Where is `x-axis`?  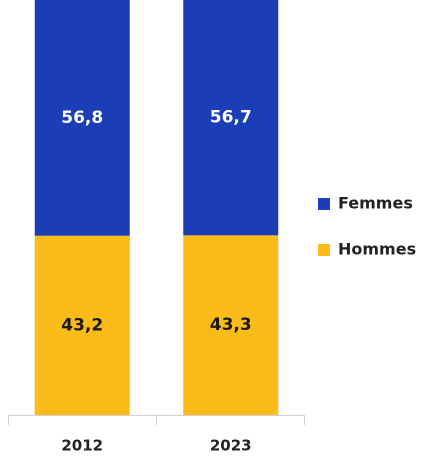 x-axis is located at coordinates (156, 420).